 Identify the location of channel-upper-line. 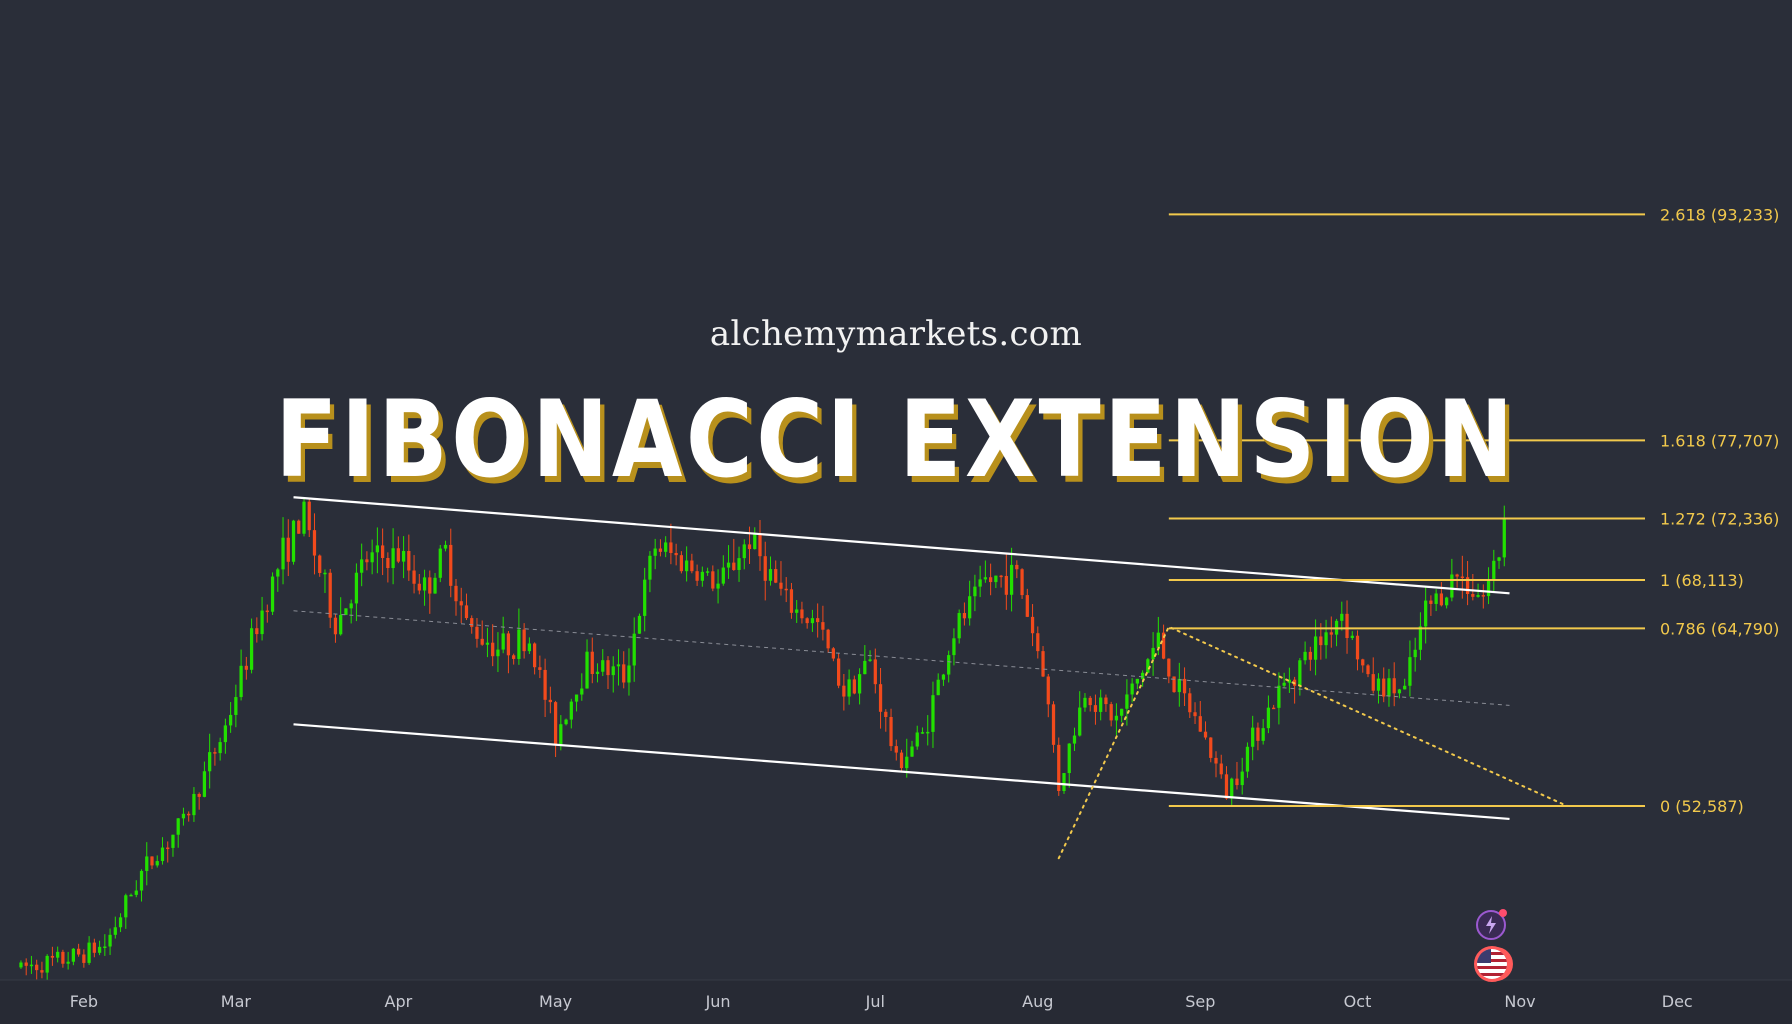
(901, 545).